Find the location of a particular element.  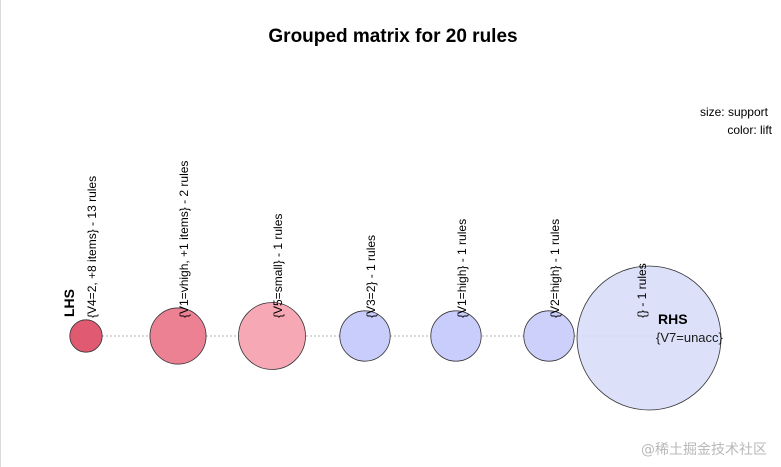

lhs-group-label: {V4=2, +8 items} - 13 rules is located at coordinates (92, 247).